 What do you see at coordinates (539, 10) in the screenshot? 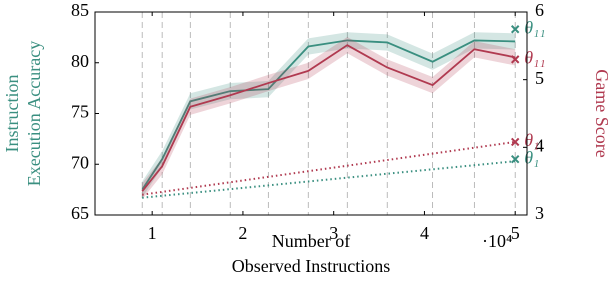
I see `y2-tick-label: 6` at bounding box center [539, 10].